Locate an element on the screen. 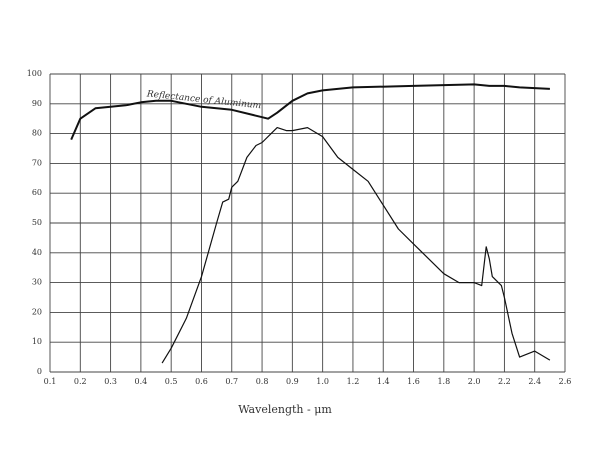  x-tick-label: 0.3 is located at coordinates (110, 381).